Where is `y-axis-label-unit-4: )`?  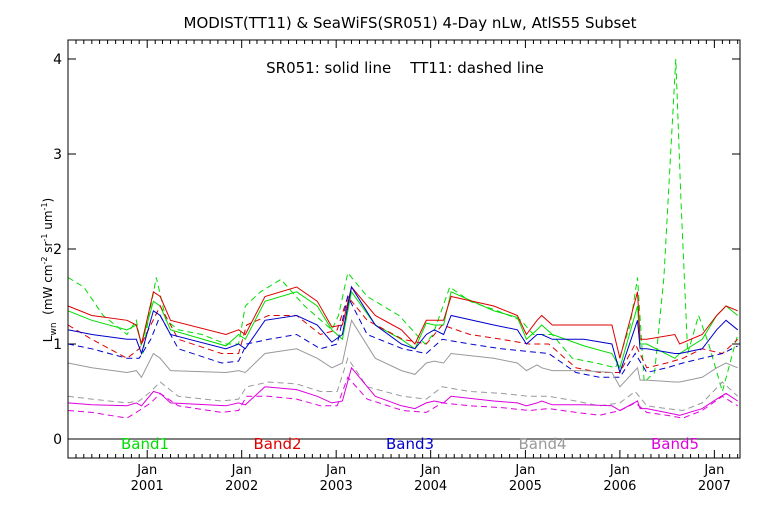 y-axis-label-unit-4: ) is located at coordinates (48, 200).